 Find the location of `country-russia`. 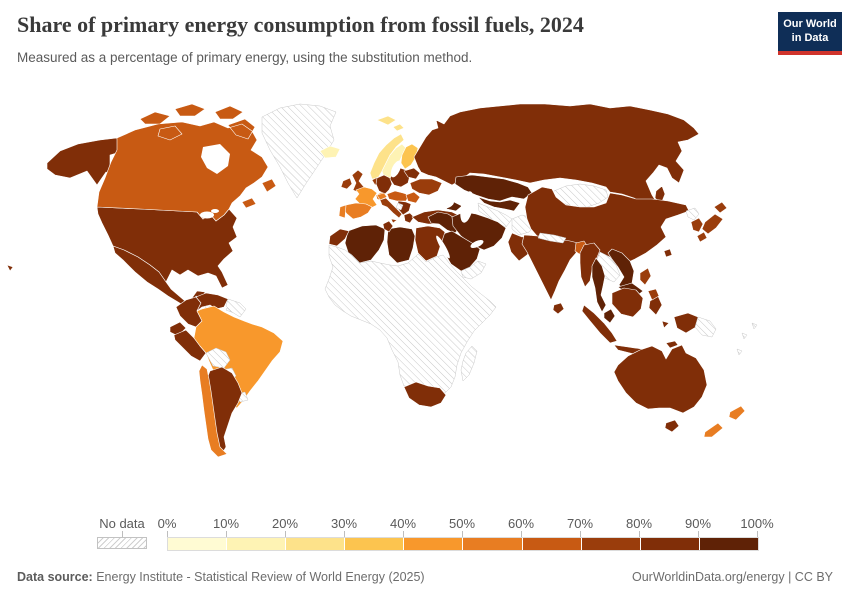

country-russia is located at coordinates (556, 156).